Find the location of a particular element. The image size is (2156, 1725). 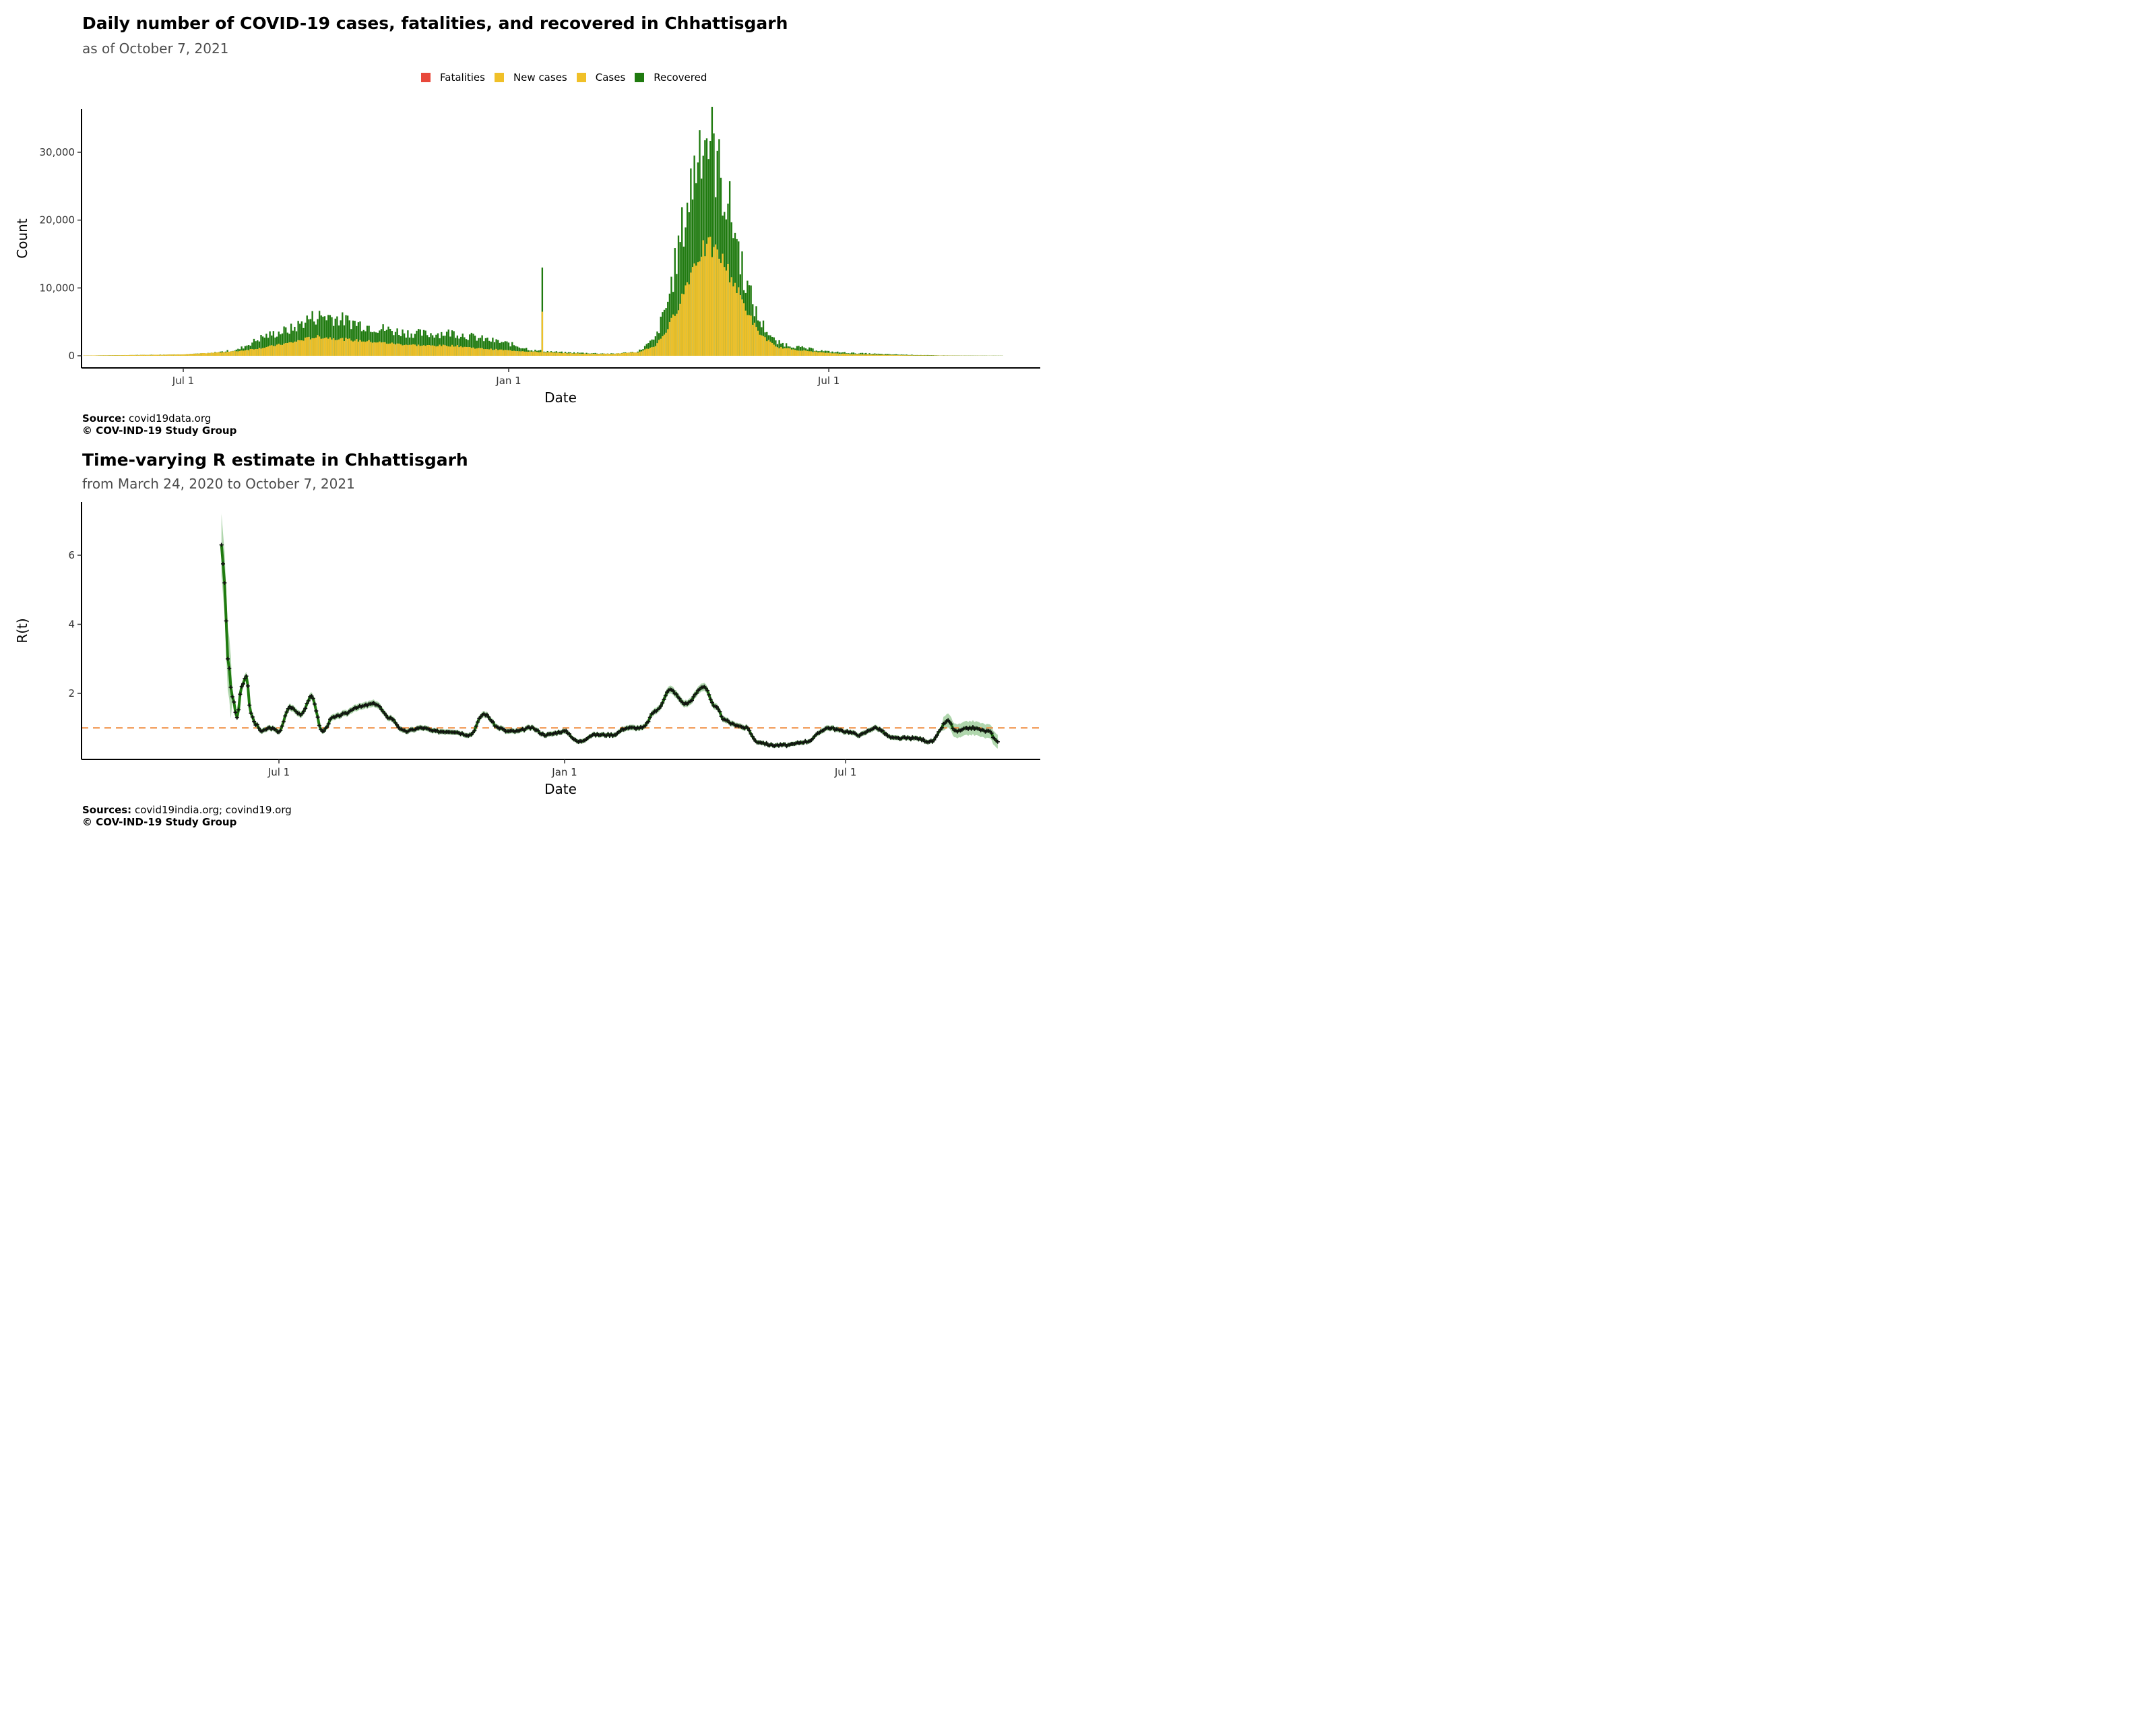

chart2-subtitle: from March 24, 2020 to October 7, 2021 is located at coordinates (218, 484).